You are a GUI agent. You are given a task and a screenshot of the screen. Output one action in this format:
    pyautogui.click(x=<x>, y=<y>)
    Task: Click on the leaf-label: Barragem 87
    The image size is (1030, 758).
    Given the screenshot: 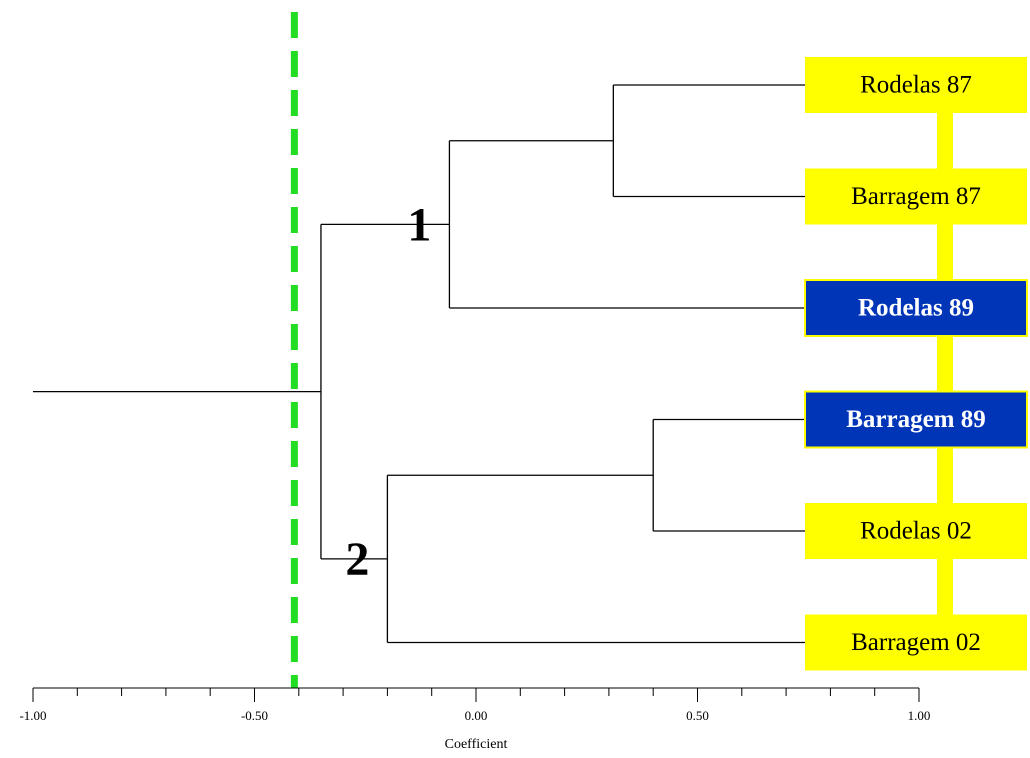 What is the action you would take?
    pyautogui.click(x=916, y=196)
    